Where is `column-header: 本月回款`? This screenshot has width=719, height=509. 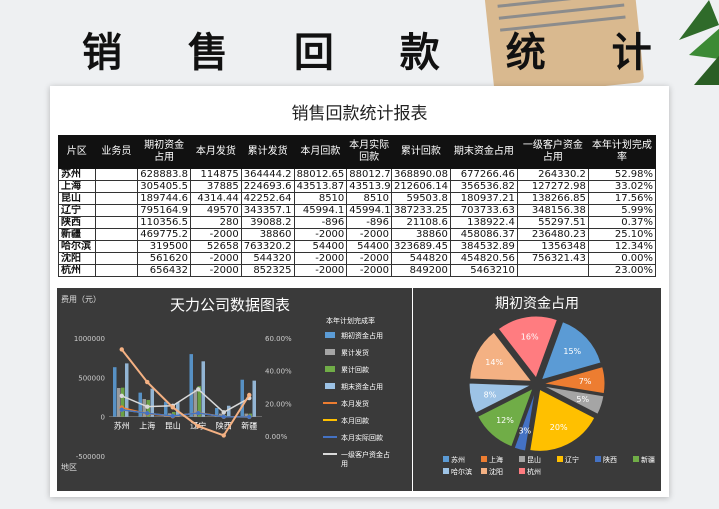 column-header: 本月回款 is located at coordinates (320, 152).